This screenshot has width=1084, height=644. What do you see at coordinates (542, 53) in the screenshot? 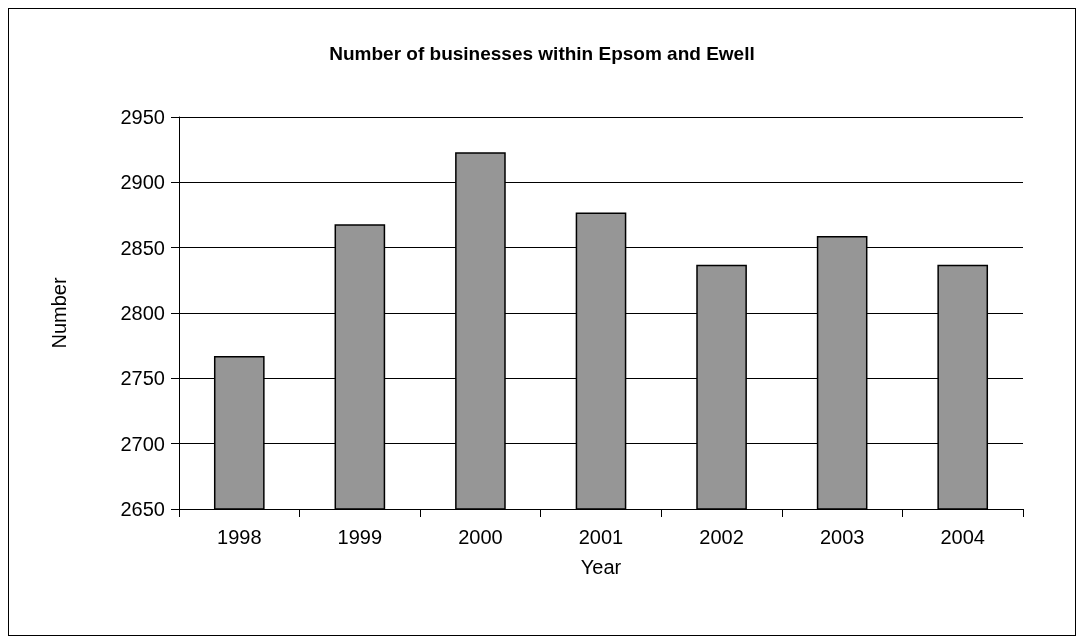
I see `chart-title: Number of businesses within Epsom and Ewell` at bounding box center [542, 53].